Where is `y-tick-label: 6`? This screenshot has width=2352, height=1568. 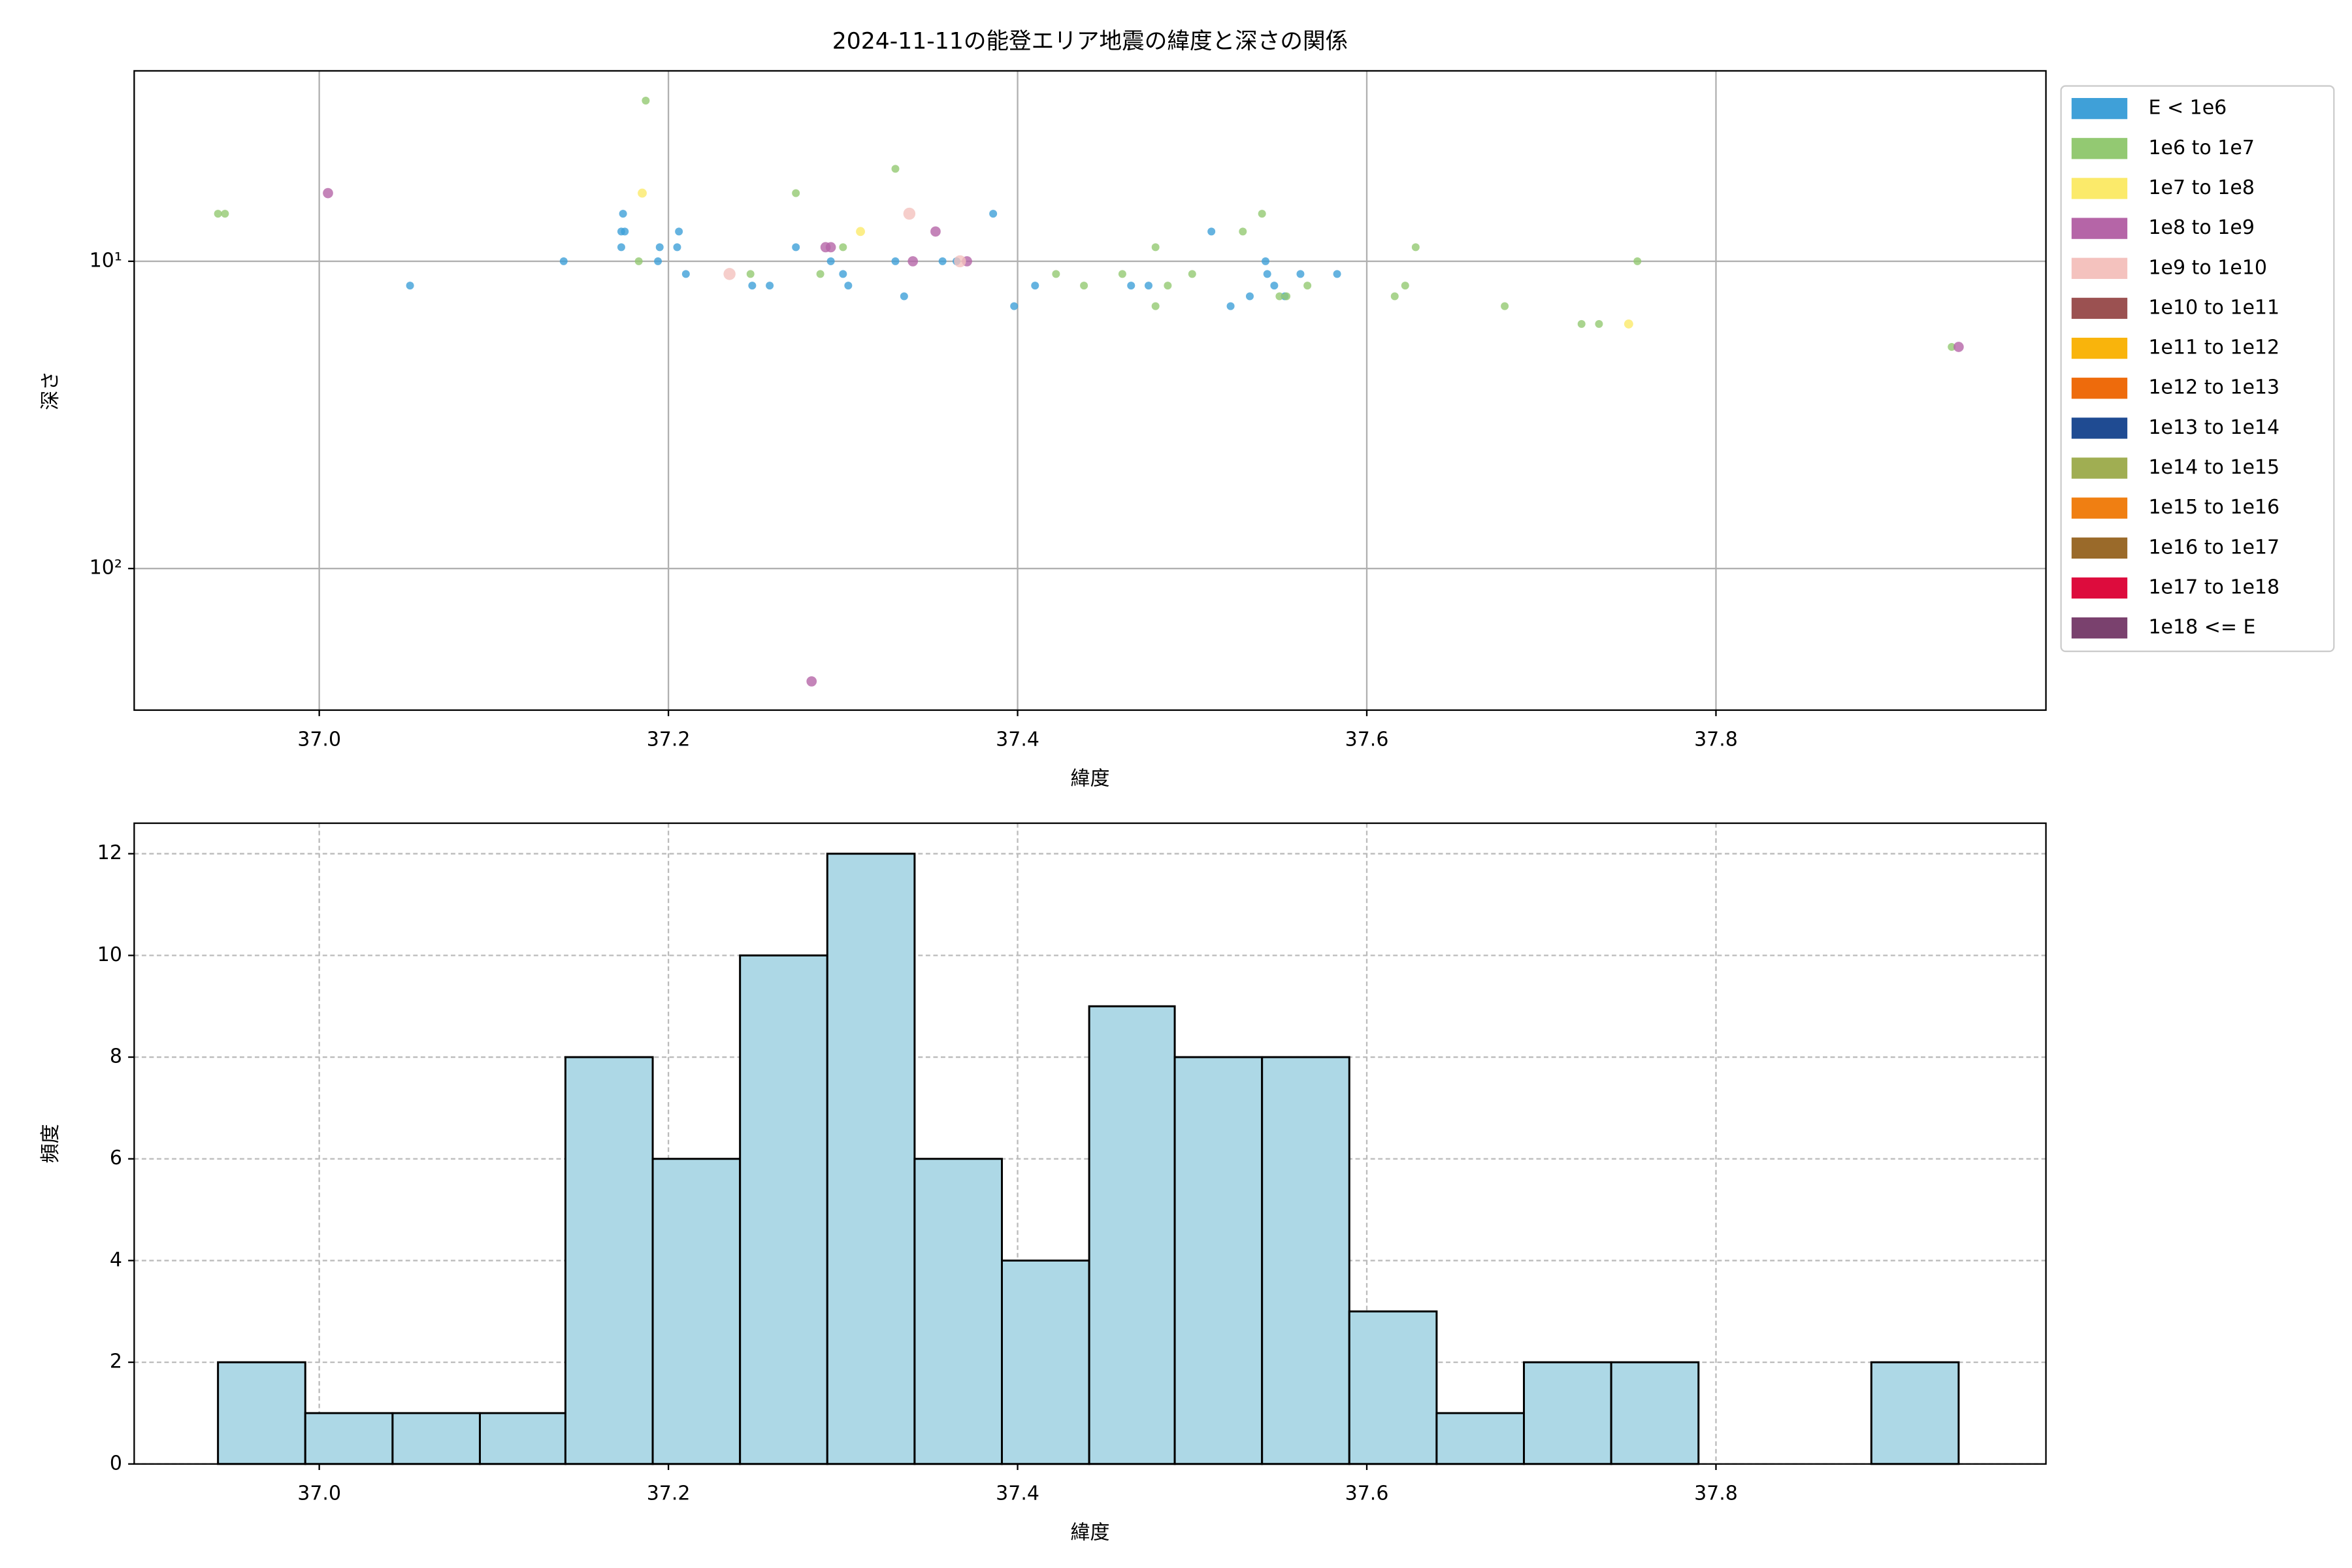 y-tick-label: 6 is located at coordinates (116, 1158).